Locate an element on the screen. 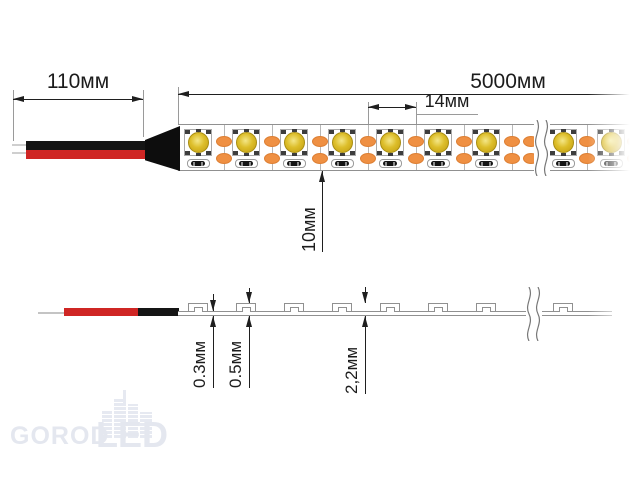 Image resolution: width=640 pixels, height=480 pixels. side-wire-red is located at coordinates (101, 312).